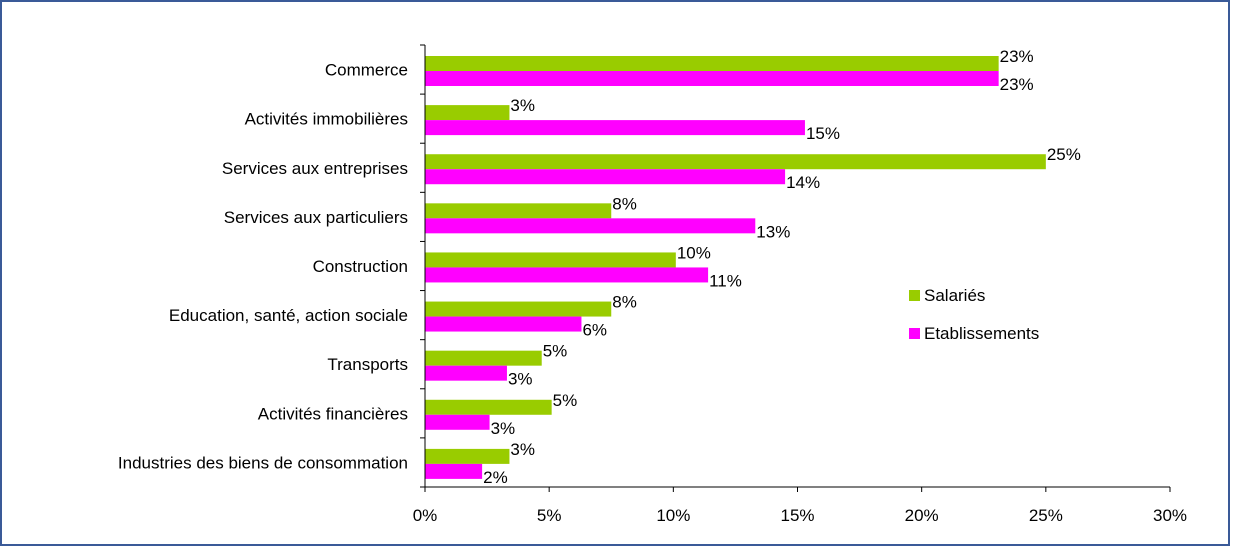  What do you see at coordinates (495, 477) in the screenshot?
I see `data-label: 2%` at bounding box center [495, 477].